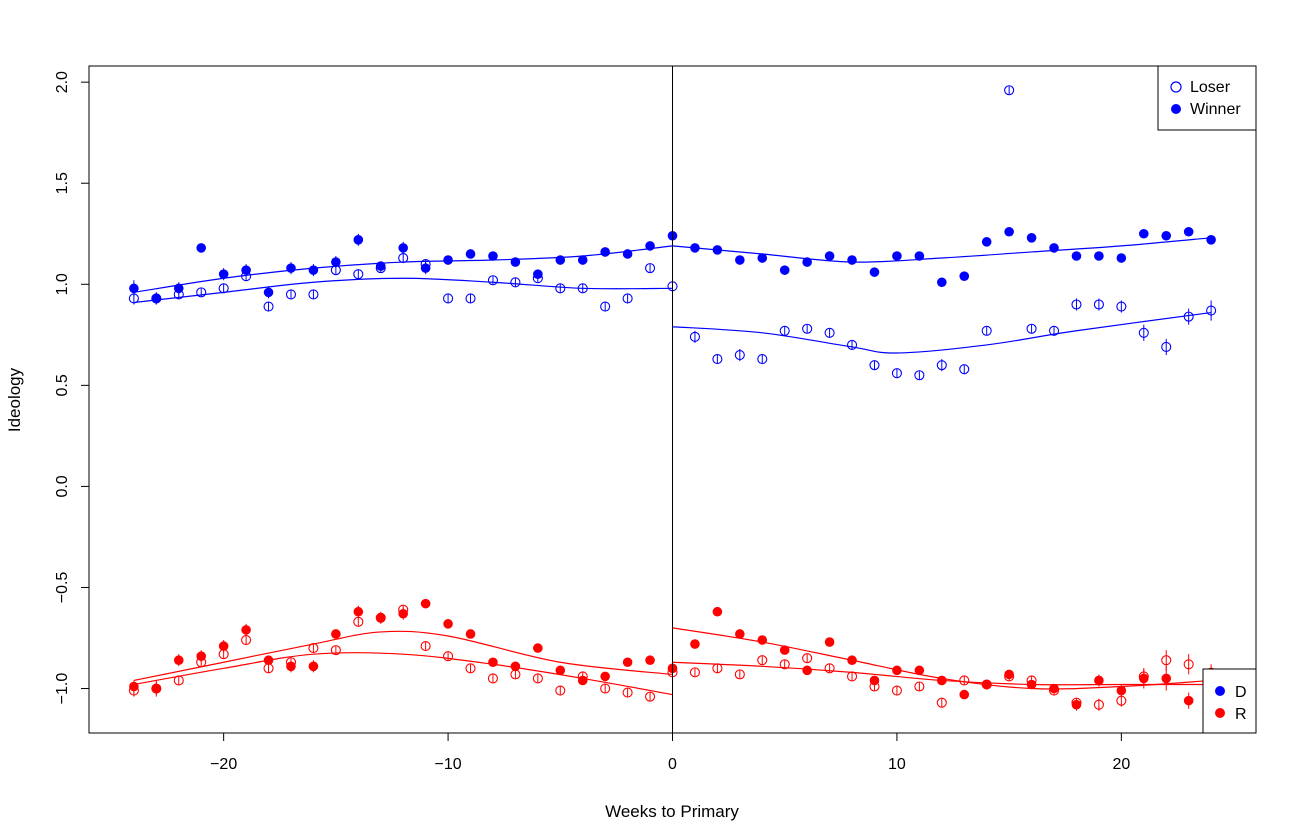 The width and height of the screenshot is (1292, 834). What do you see at coordinates (403, 674) in the screenshot?
I see `fit-line-r-loser-pre` at bounding box center [403, 674].